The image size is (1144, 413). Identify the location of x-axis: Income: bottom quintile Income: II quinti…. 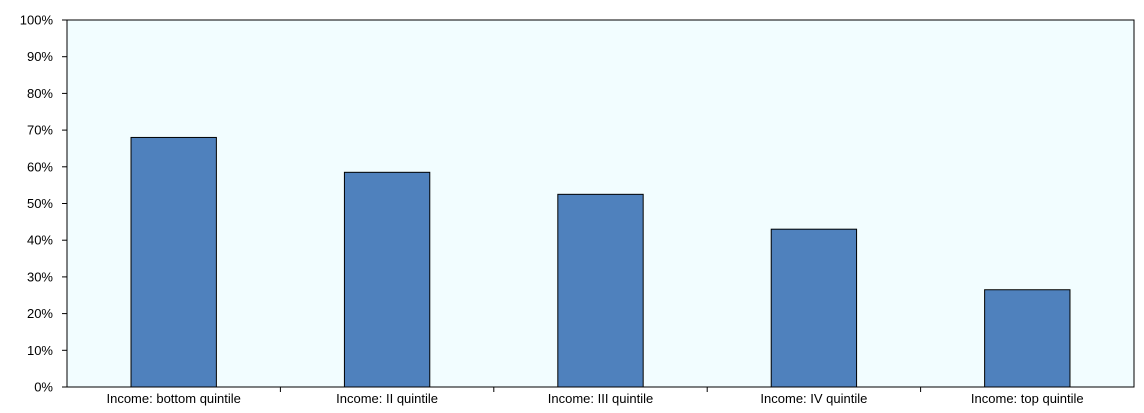
(600, 396).